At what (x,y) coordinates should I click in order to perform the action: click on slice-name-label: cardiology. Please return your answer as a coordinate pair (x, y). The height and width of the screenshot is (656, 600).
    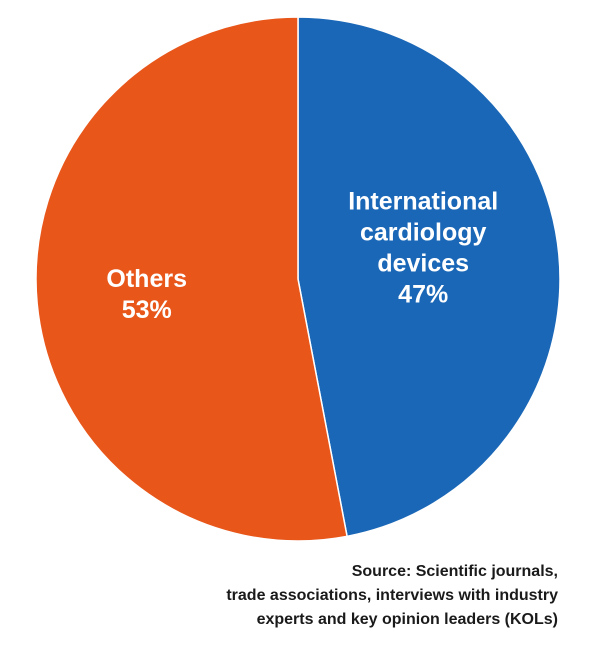
    Looking at the image, I should click on (423, 233).